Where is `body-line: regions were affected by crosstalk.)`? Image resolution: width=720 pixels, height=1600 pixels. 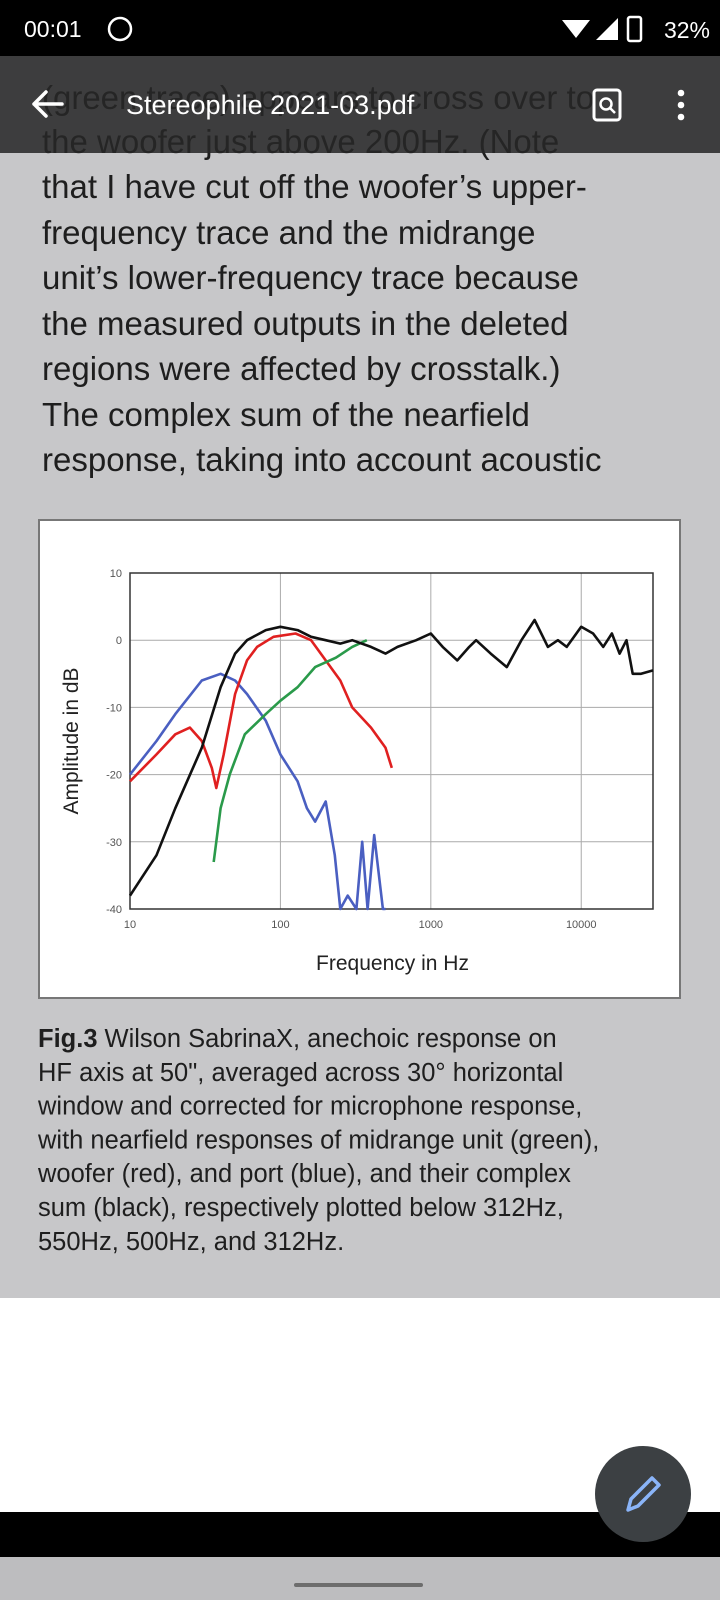
body-line: regions were affected by crosstalk.) is located at coordinates (301, 368).